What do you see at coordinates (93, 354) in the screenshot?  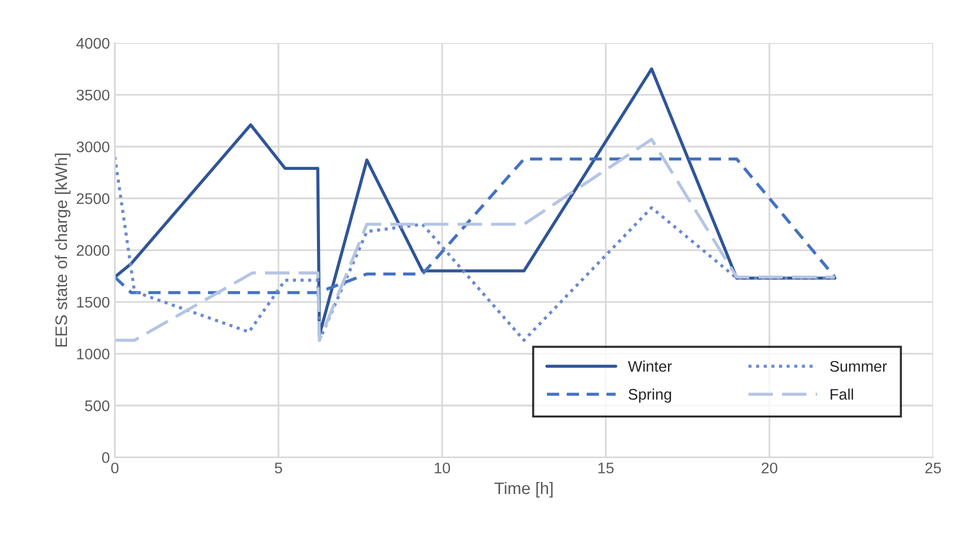 I see `y-tick-label: 1000` at bounding box center [93, 354].